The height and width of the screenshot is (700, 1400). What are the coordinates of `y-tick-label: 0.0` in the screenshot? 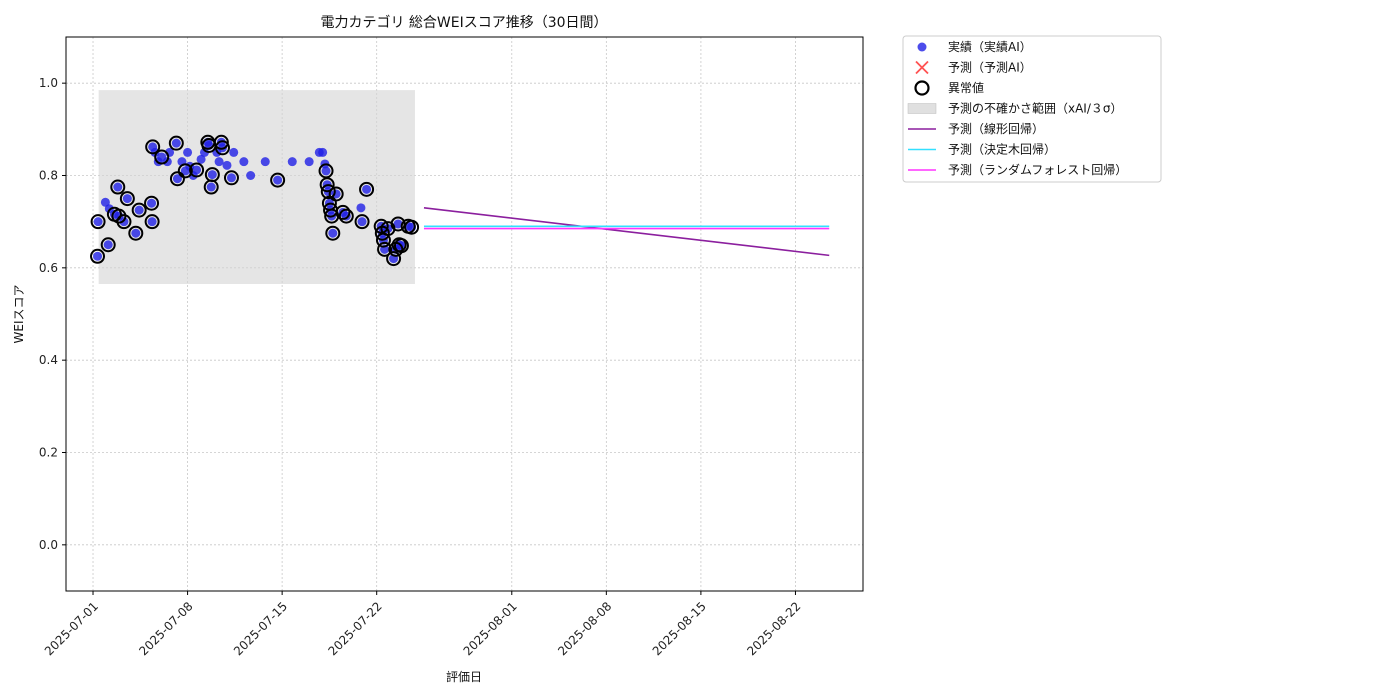 It's located at (48, 545).